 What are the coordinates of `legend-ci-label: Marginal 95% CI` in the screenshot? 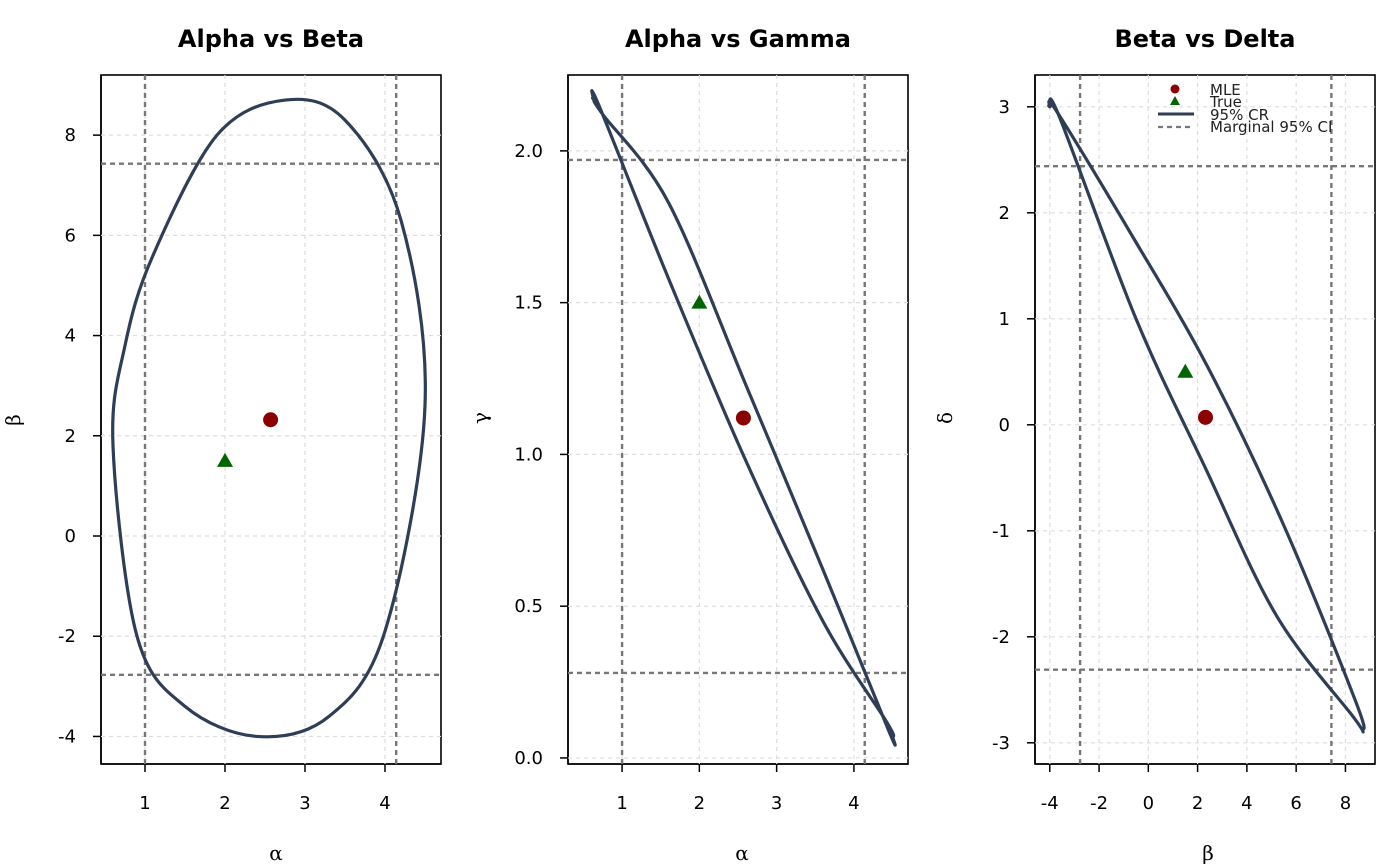 It's located at (1271, 127).